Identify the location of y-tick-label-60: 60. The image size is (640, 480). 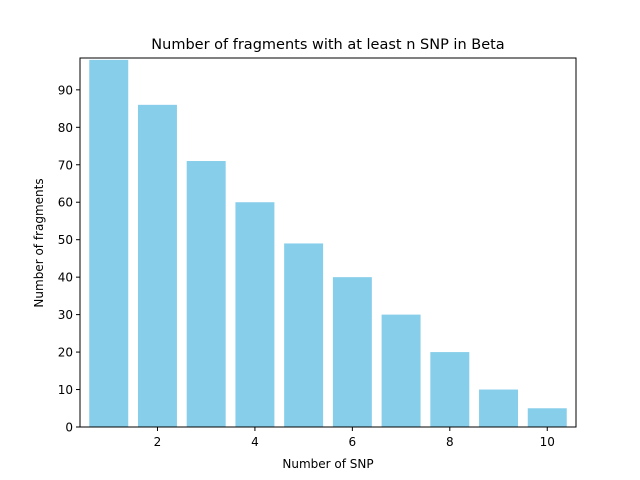
(65, 203).